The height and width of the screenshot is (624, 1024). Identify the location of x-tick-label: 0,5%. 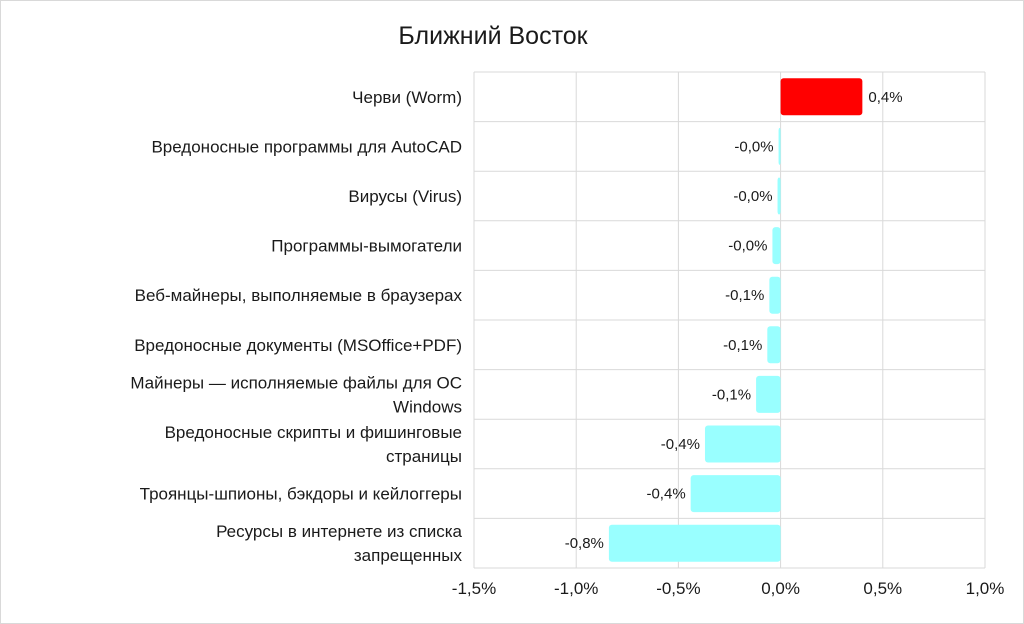
(882, 588).